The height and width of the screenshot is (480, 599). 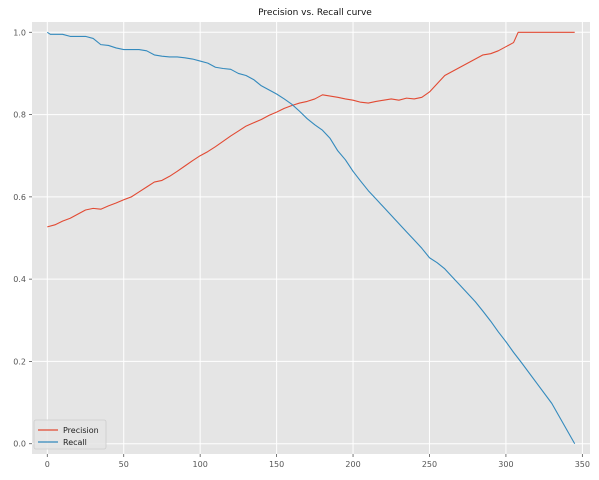 I want to click on x-tick-label: 50, so click(x=124, y=464).